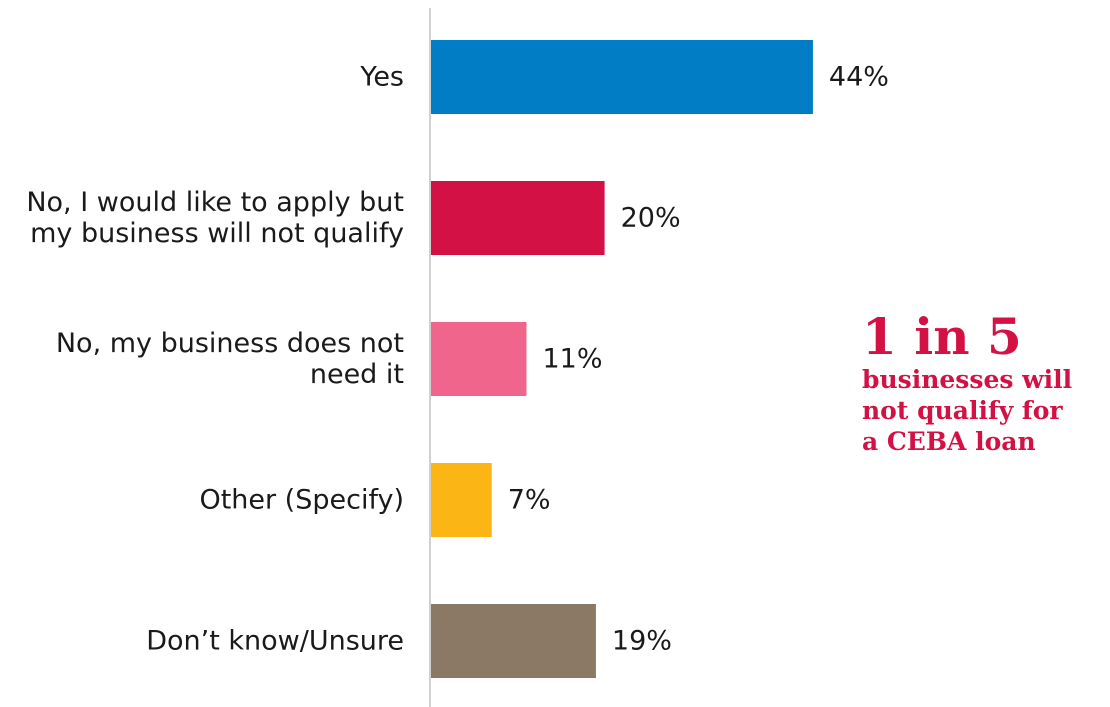  Describe the element at coordinates (230, 343) in the screenshot. I see `category-label-line: No, my business does not` at that location.